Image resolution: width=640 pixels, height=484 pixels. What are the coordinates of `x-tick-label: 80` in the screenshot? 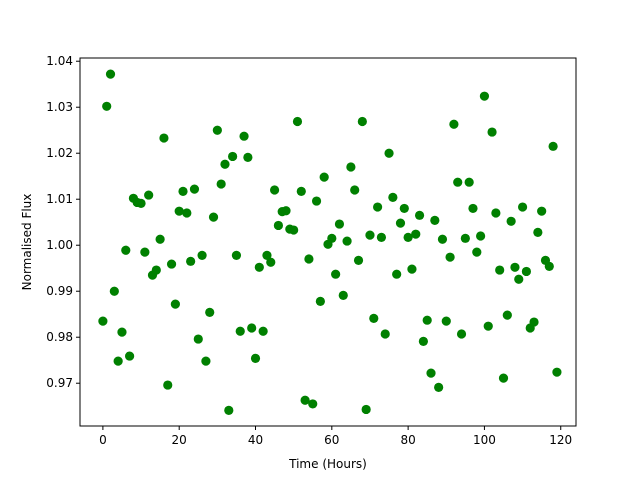 It's located at (407, 440).